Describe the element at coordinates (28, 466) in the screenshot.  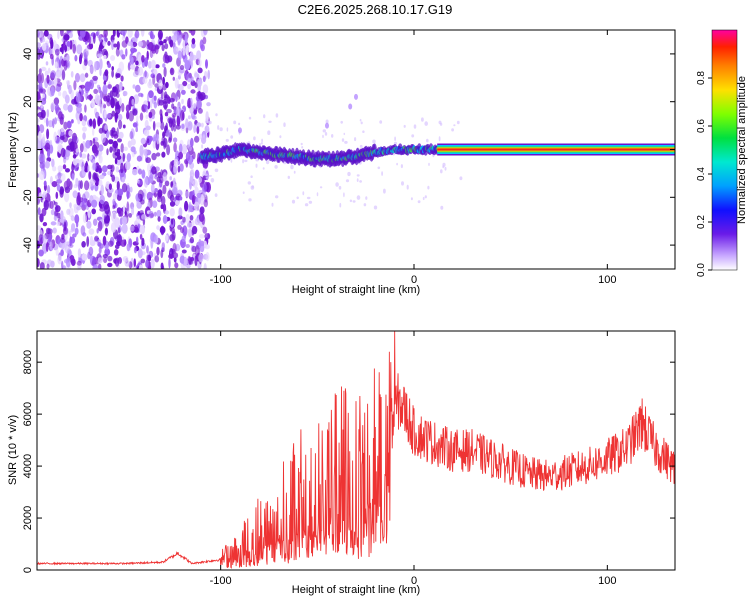
I see `snr-y-tick-label: 4000` at that location.